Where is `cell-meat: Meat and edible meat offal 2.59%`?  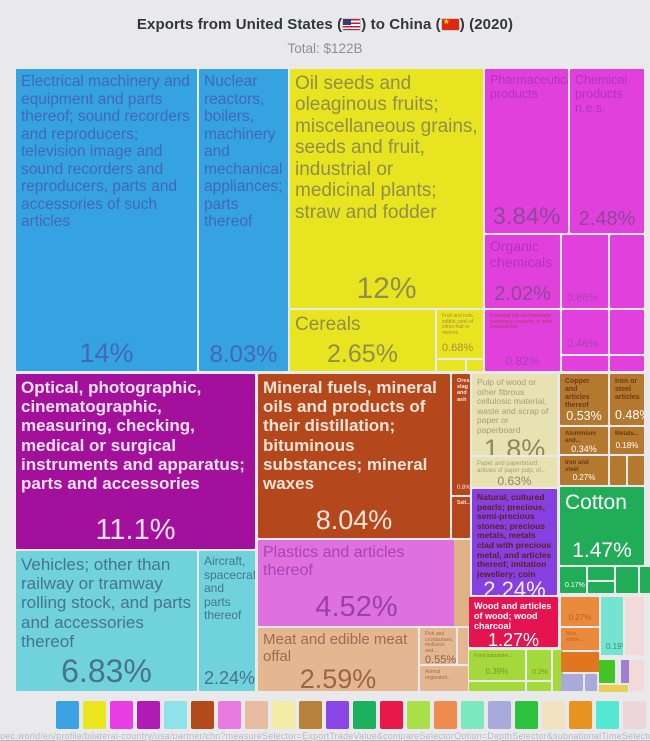 cell-meat: Meat and edible meat offal 2.59% is located at coordinates (338, 659).